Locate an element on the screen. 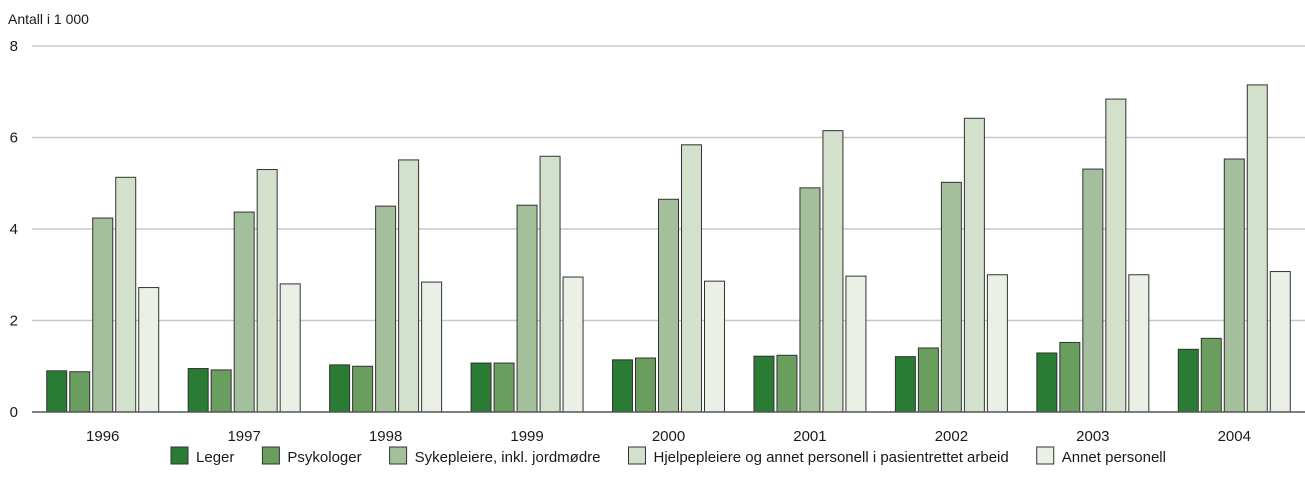 This screenshot has width=1305, height=478. x-category-label: 2000 is located at coordinates (668, 436).